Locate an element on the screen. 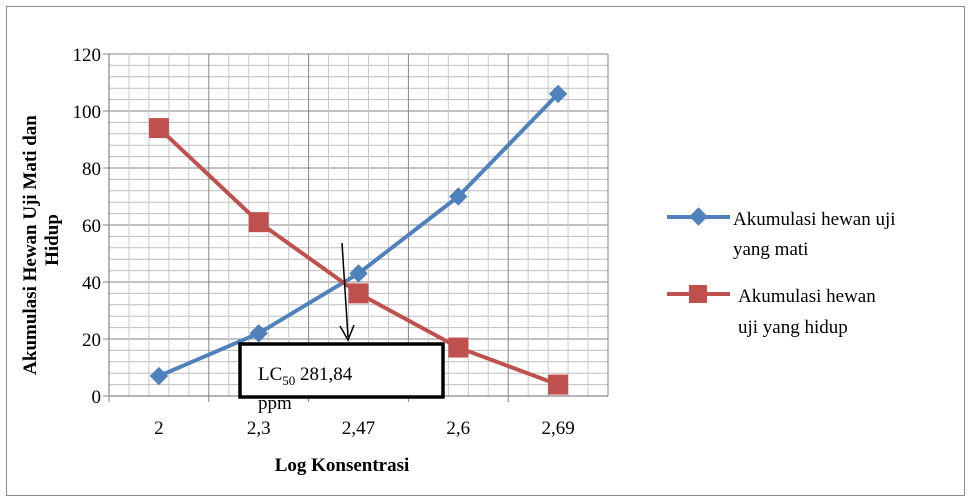 This screenshot has height=504, width=973. y-axis-title-line-1: Akumulasi Hewan Uji Mati dan is located at coordinates (30, 245).